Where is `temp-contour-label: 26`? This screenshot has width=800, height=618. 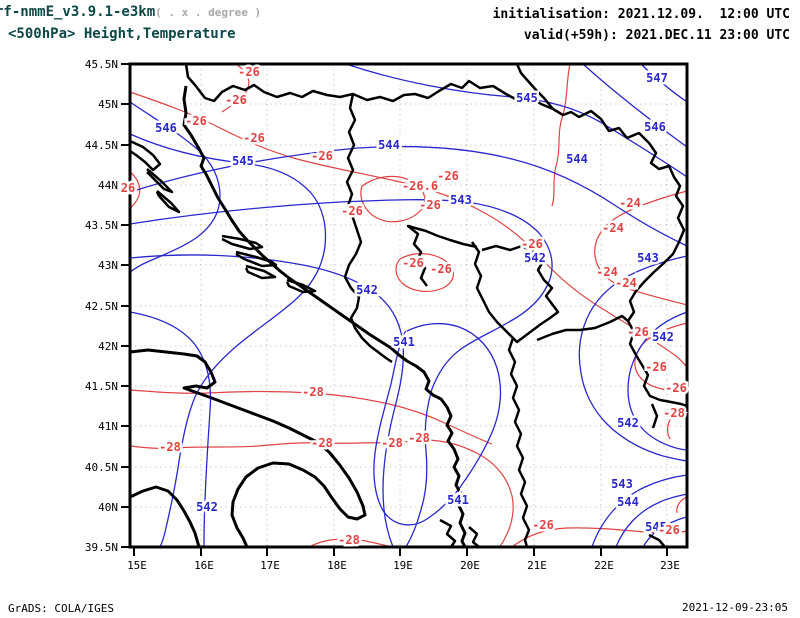 temp-contour-label: 26 is located at coordinates (128, 188).